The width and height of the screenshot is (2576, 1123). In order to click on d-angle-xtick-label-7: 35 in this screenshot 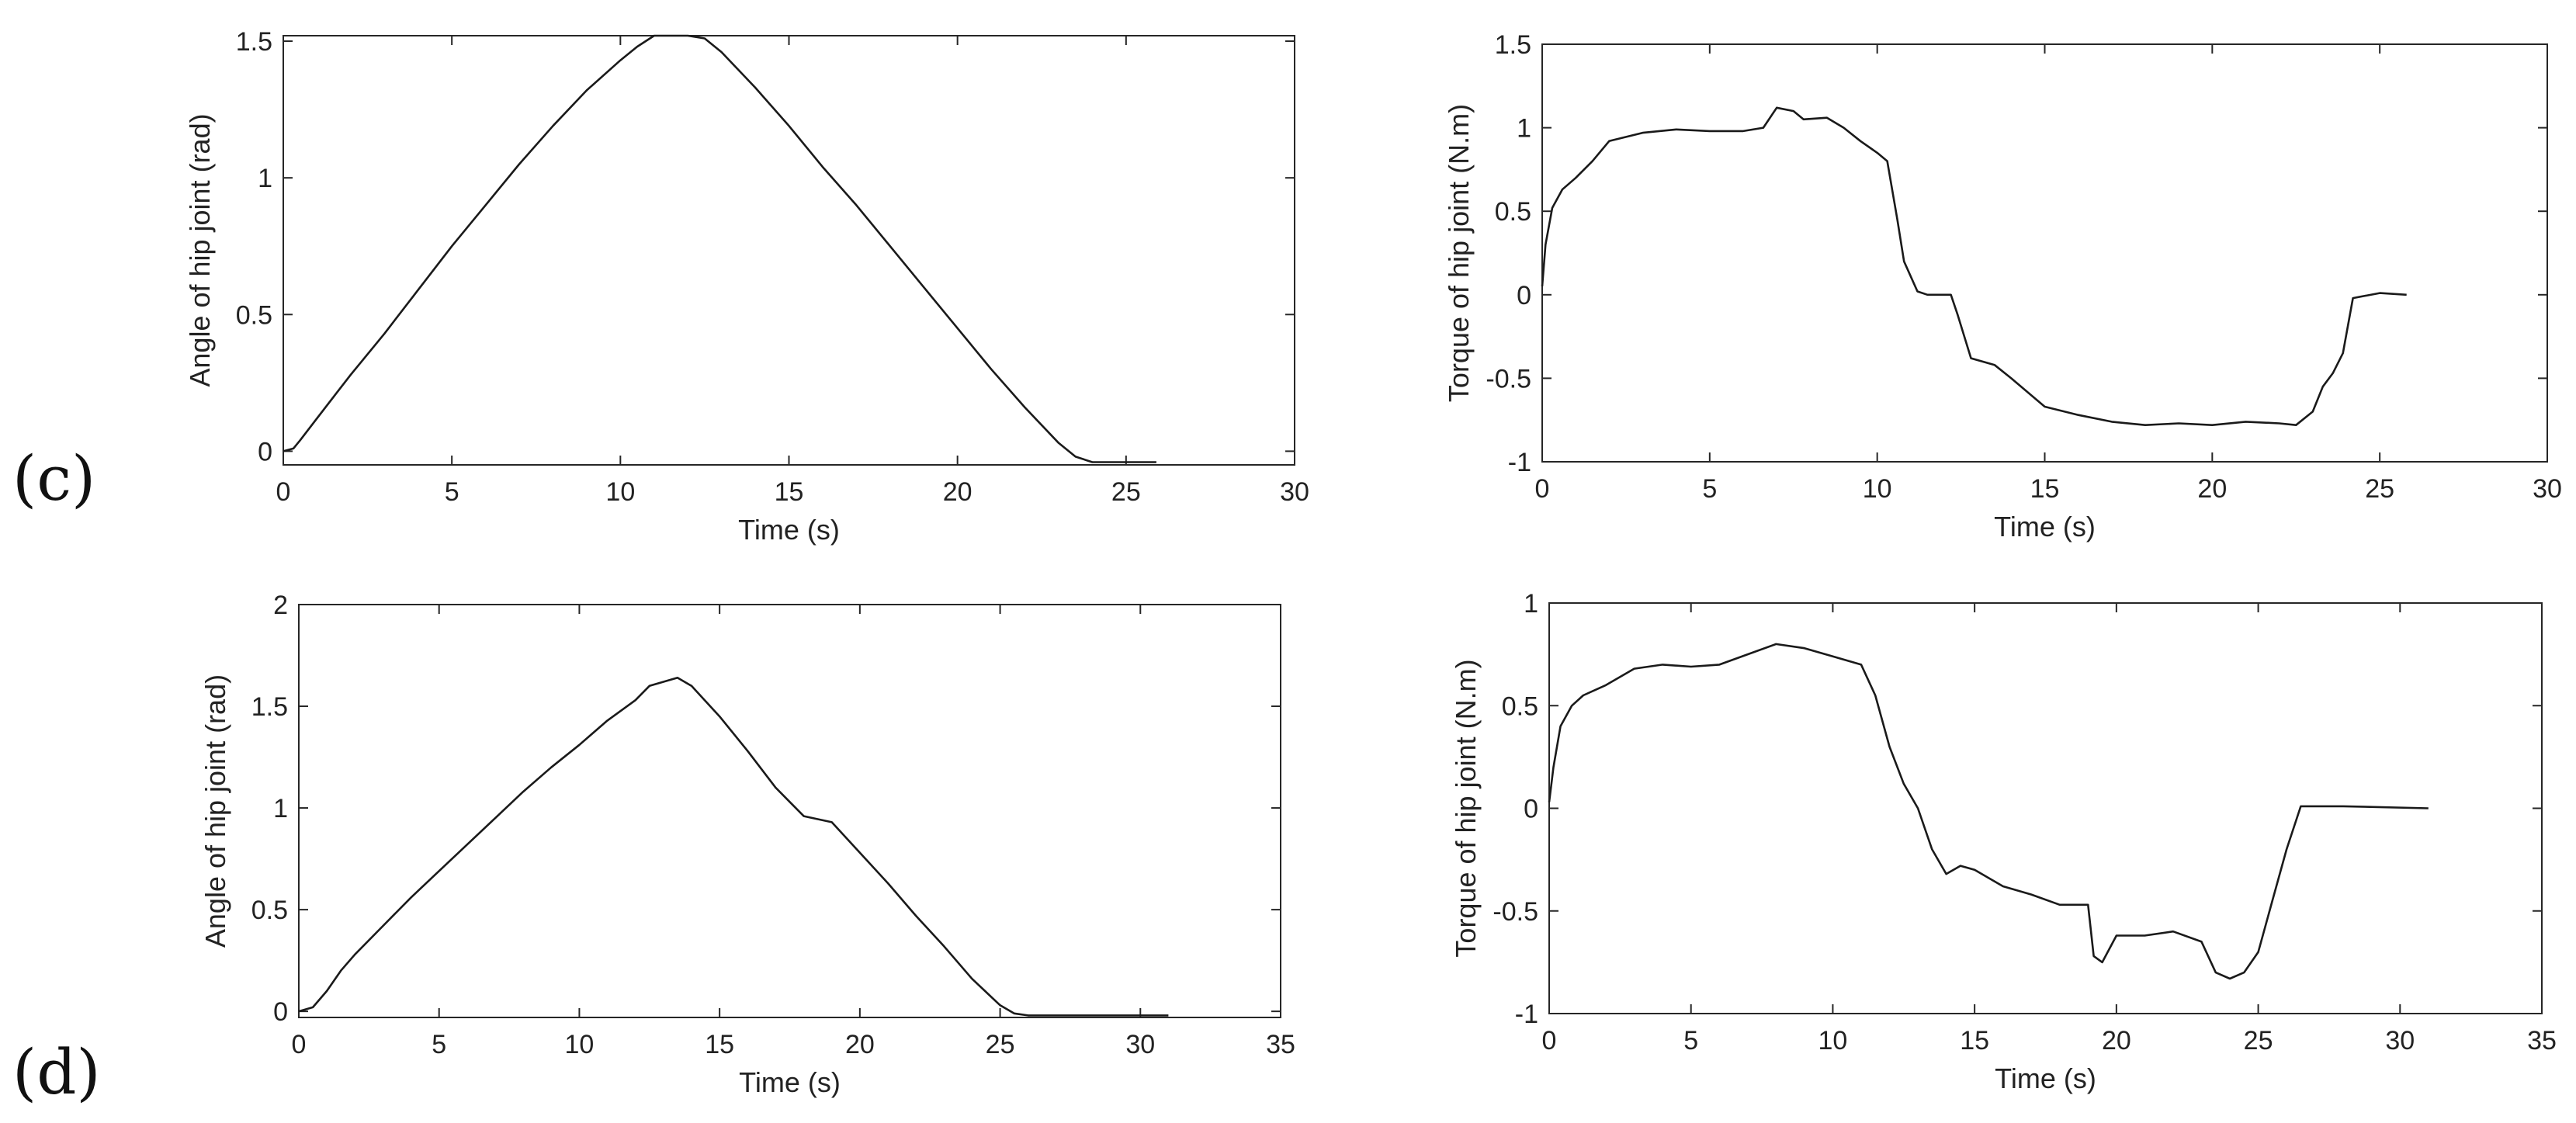, I will do `click(1280, 1044)`.